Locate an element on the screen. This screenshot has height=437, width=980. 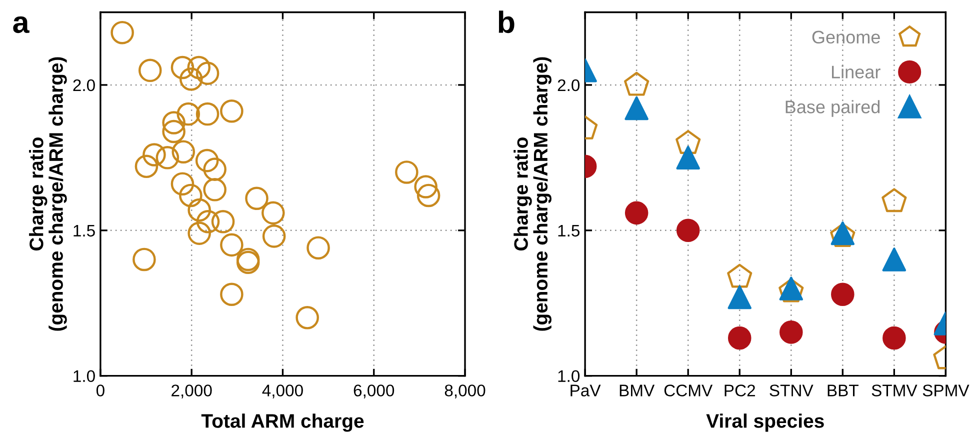
x-tick-label: PaV is located at coordinates (585, 390).